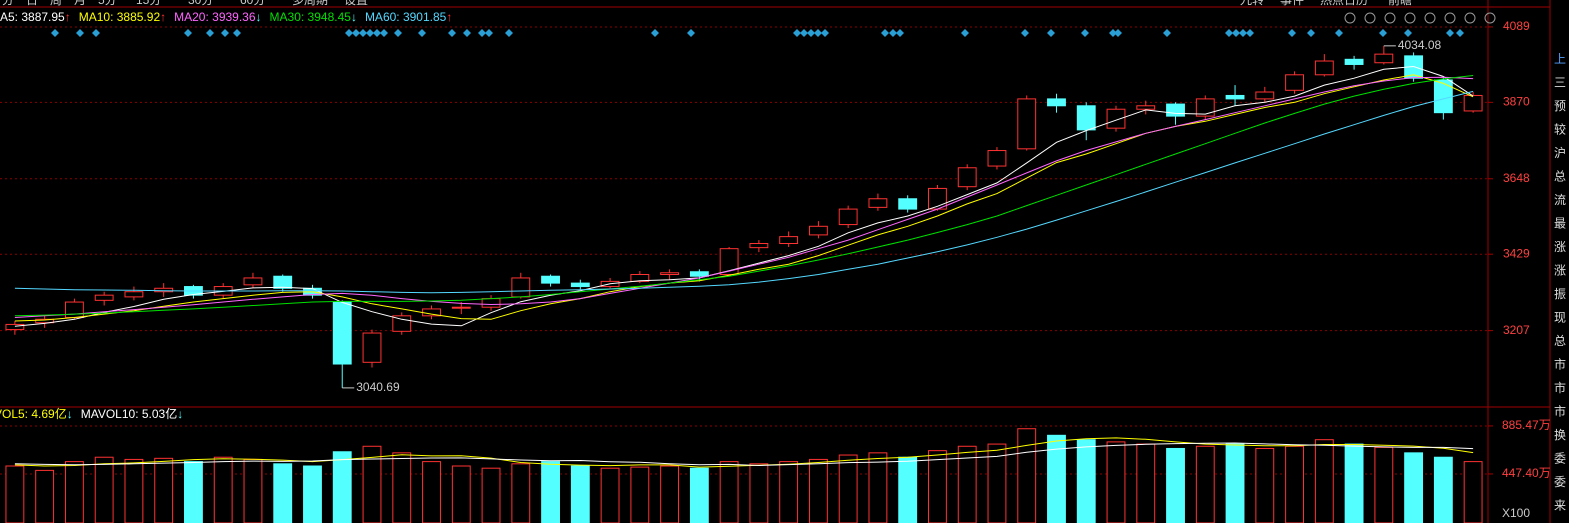  What do you see at coordinates (32, 3) in the screenshot?
I see `toolbar-tab: 日` at bounding box center [32, 3].